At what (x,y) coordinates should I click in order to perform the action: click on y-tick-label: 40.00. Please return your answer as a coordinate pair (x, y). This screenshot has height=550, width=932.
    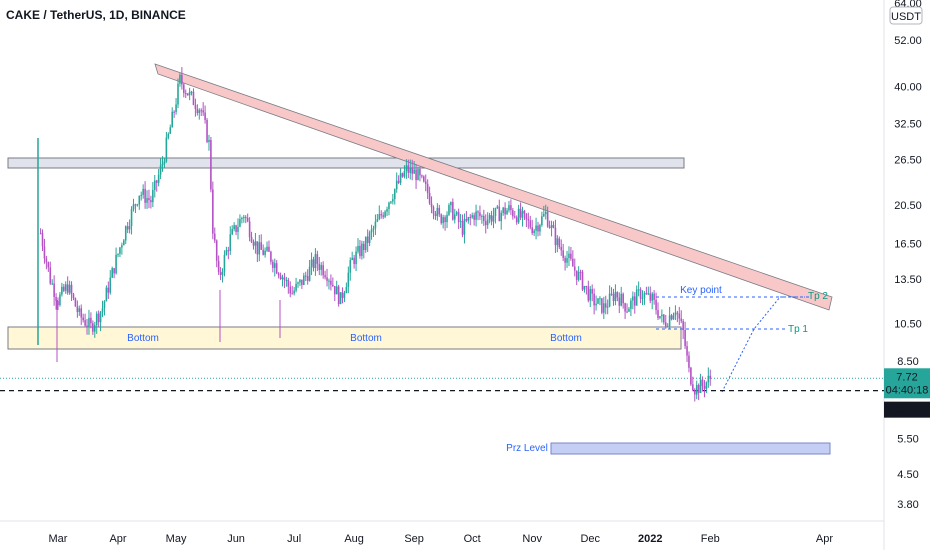
    Looking at the image, I should click on (908, 88).